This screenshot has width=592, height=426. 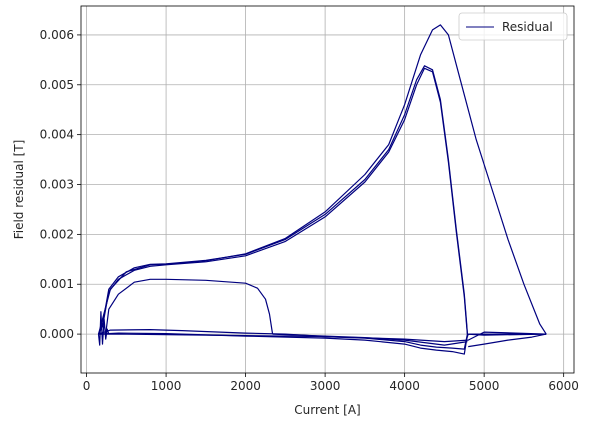 What do you see at coordinates (57, 284) in the screenshot?
I see `y-tick-label-1: 0.001` at bounding box center [57, 284].